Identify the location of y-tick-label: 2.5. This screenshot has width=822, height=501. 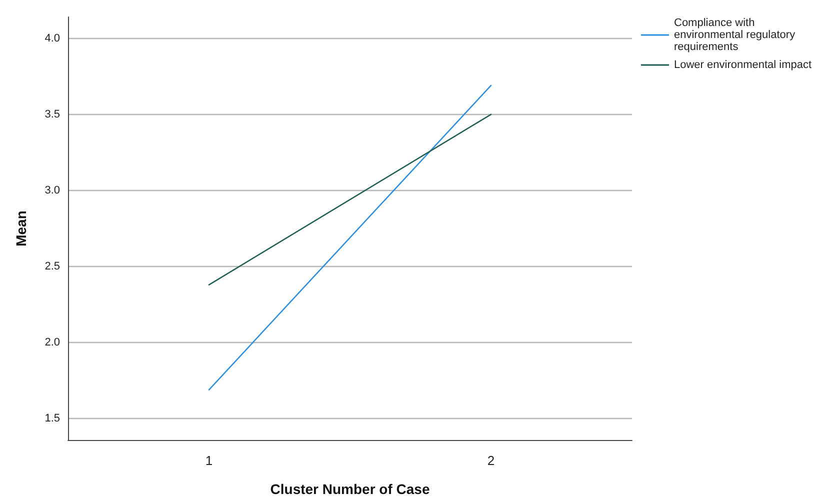
(52, 266).